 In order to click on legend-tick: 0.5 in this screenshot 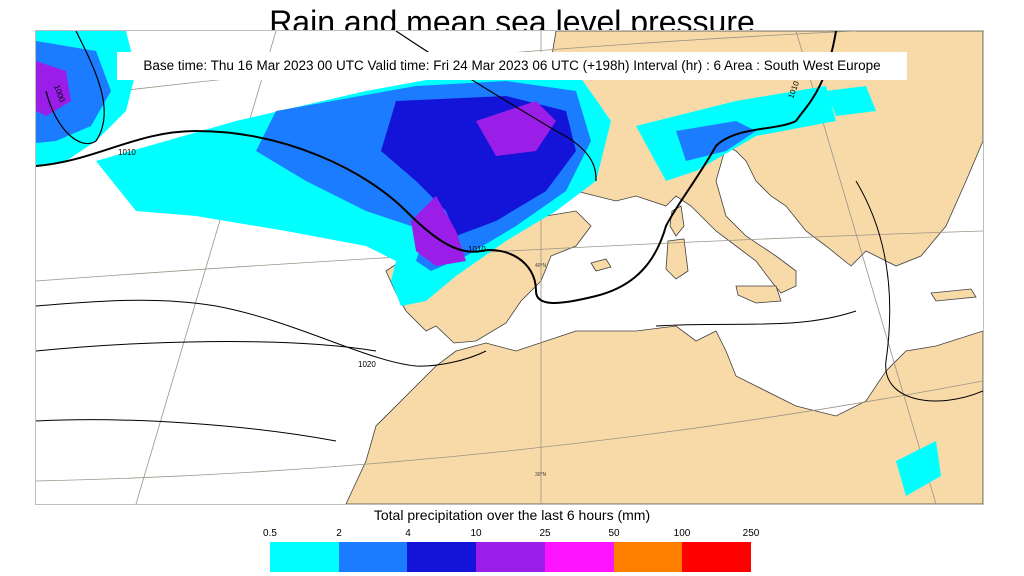, I will do `click(270, 533)`.